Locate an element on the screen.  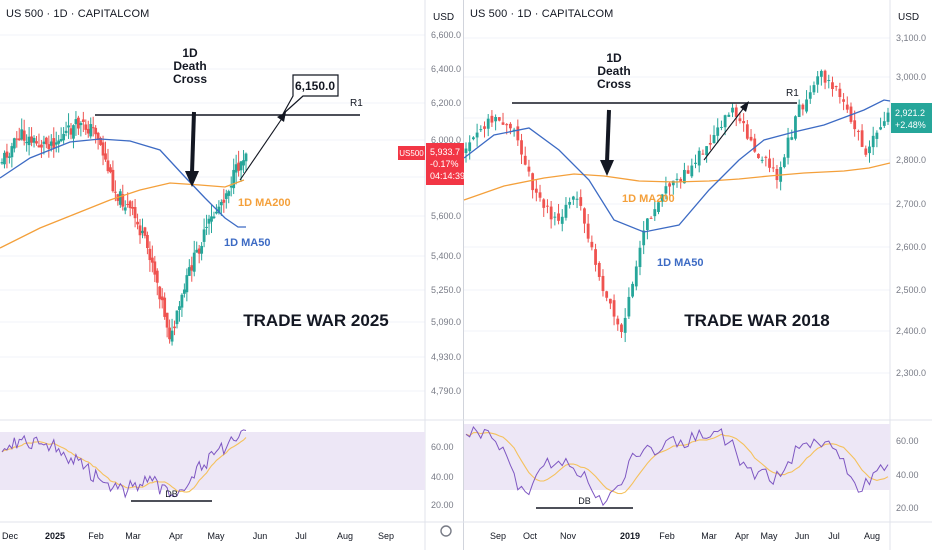
time-axis-label: Jun is located at coordinates (802, 536).